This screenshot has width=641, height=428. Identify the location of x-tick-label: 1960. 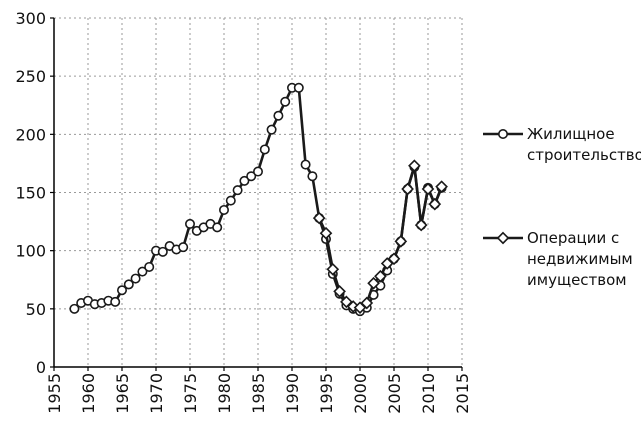
(88, 393).